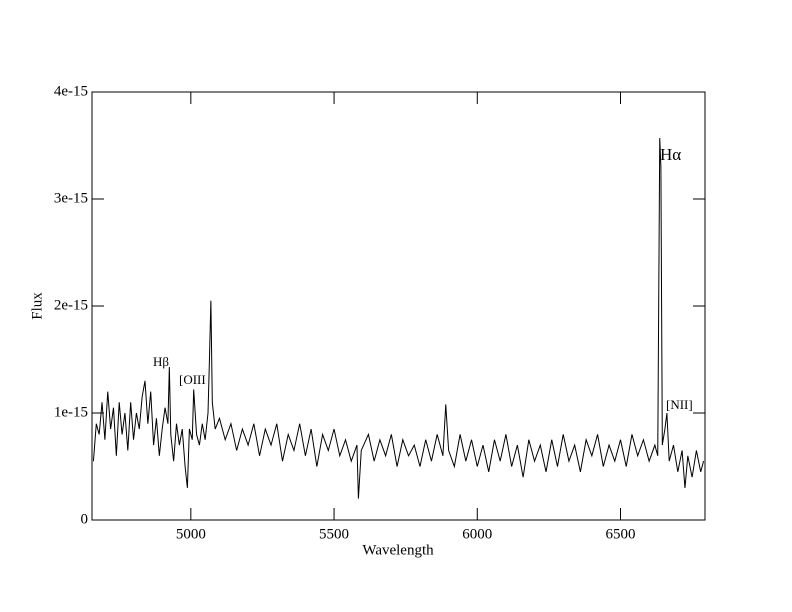  What do you see at coordinates (620, 534) in the screenshot?
I see `x-tick-label: 6500` at bounding box center [620, 534].